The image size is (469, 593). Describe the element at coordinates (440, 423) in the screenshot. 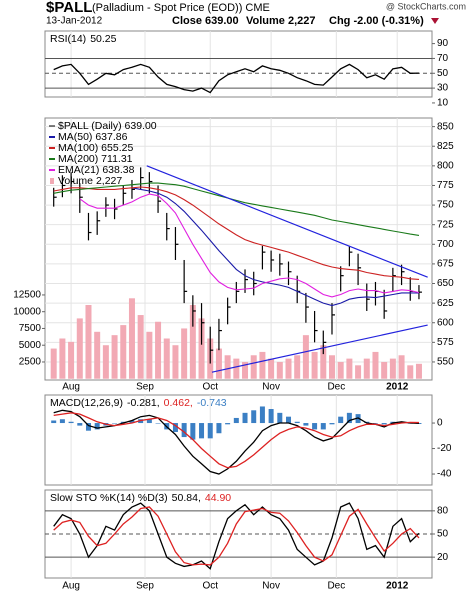

I see `y-tick-label: 0` at that location.